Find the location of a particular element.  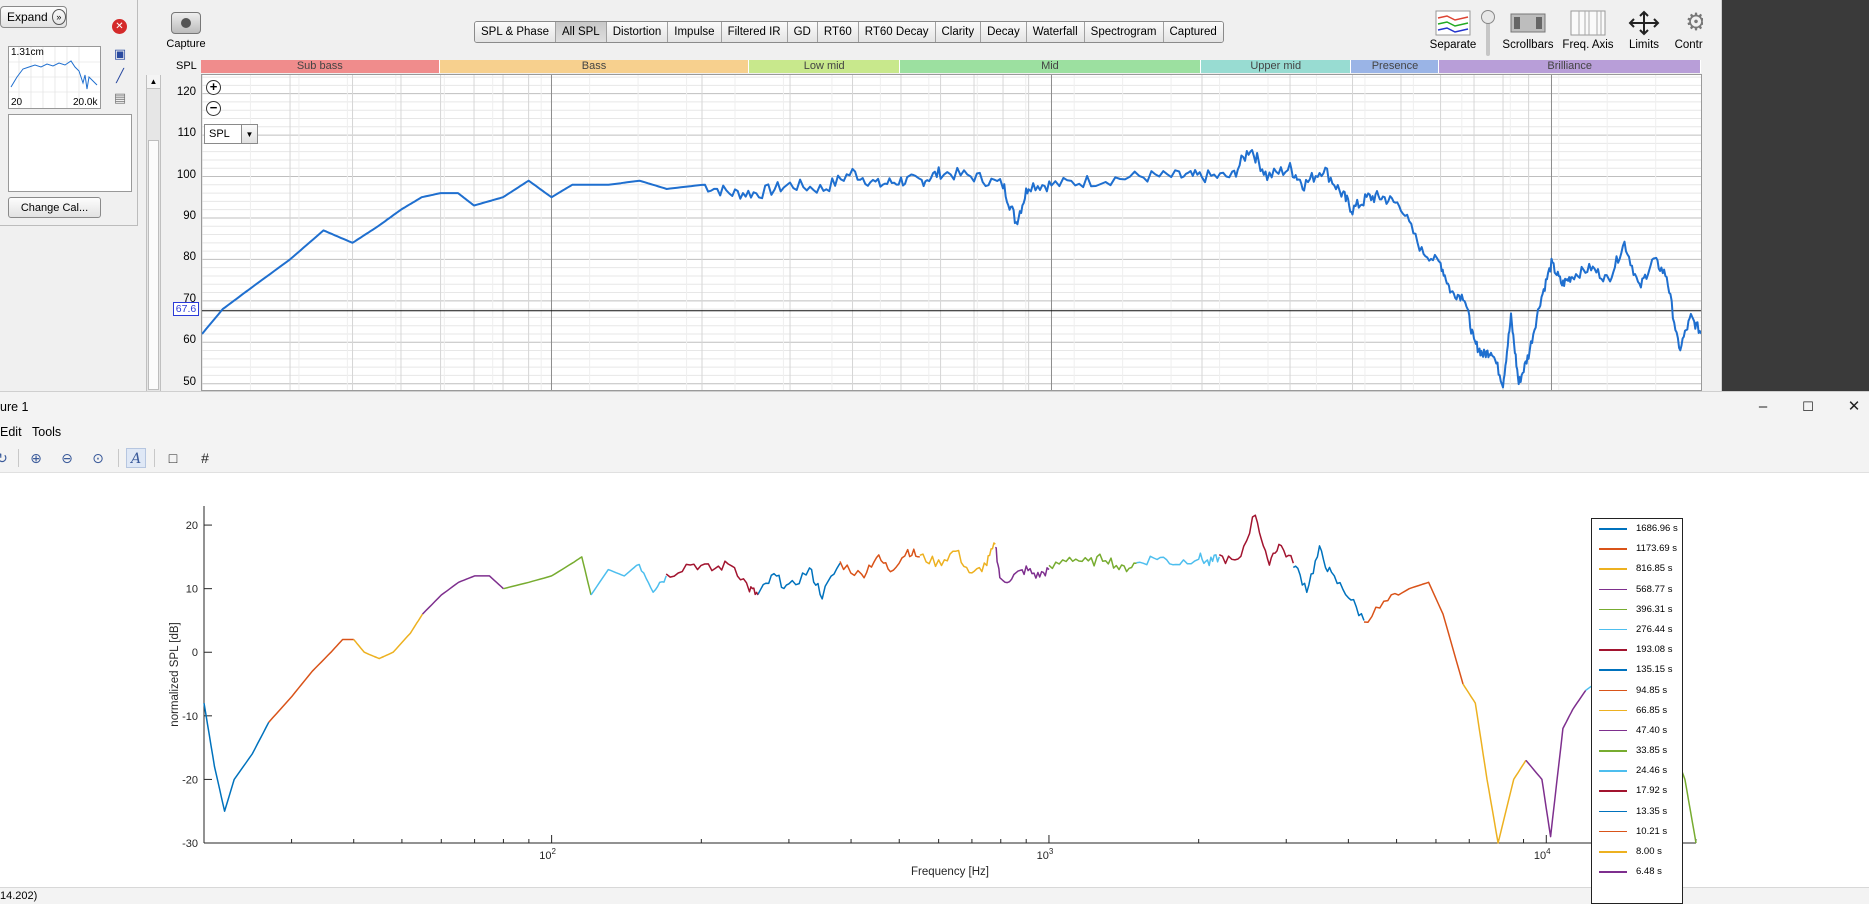

tab-rt60-decay: RT60 Decay is located at coordinates (897, 32).